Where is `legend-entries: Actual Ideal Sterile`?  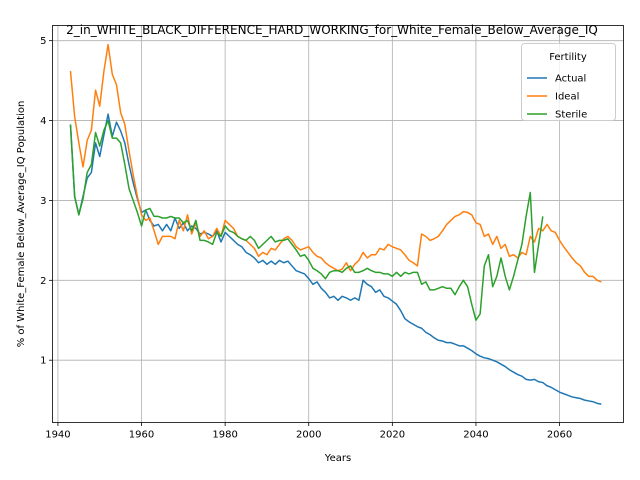 legend-entries: Actual Ideal Sterile is located at coordinates (557, 97).